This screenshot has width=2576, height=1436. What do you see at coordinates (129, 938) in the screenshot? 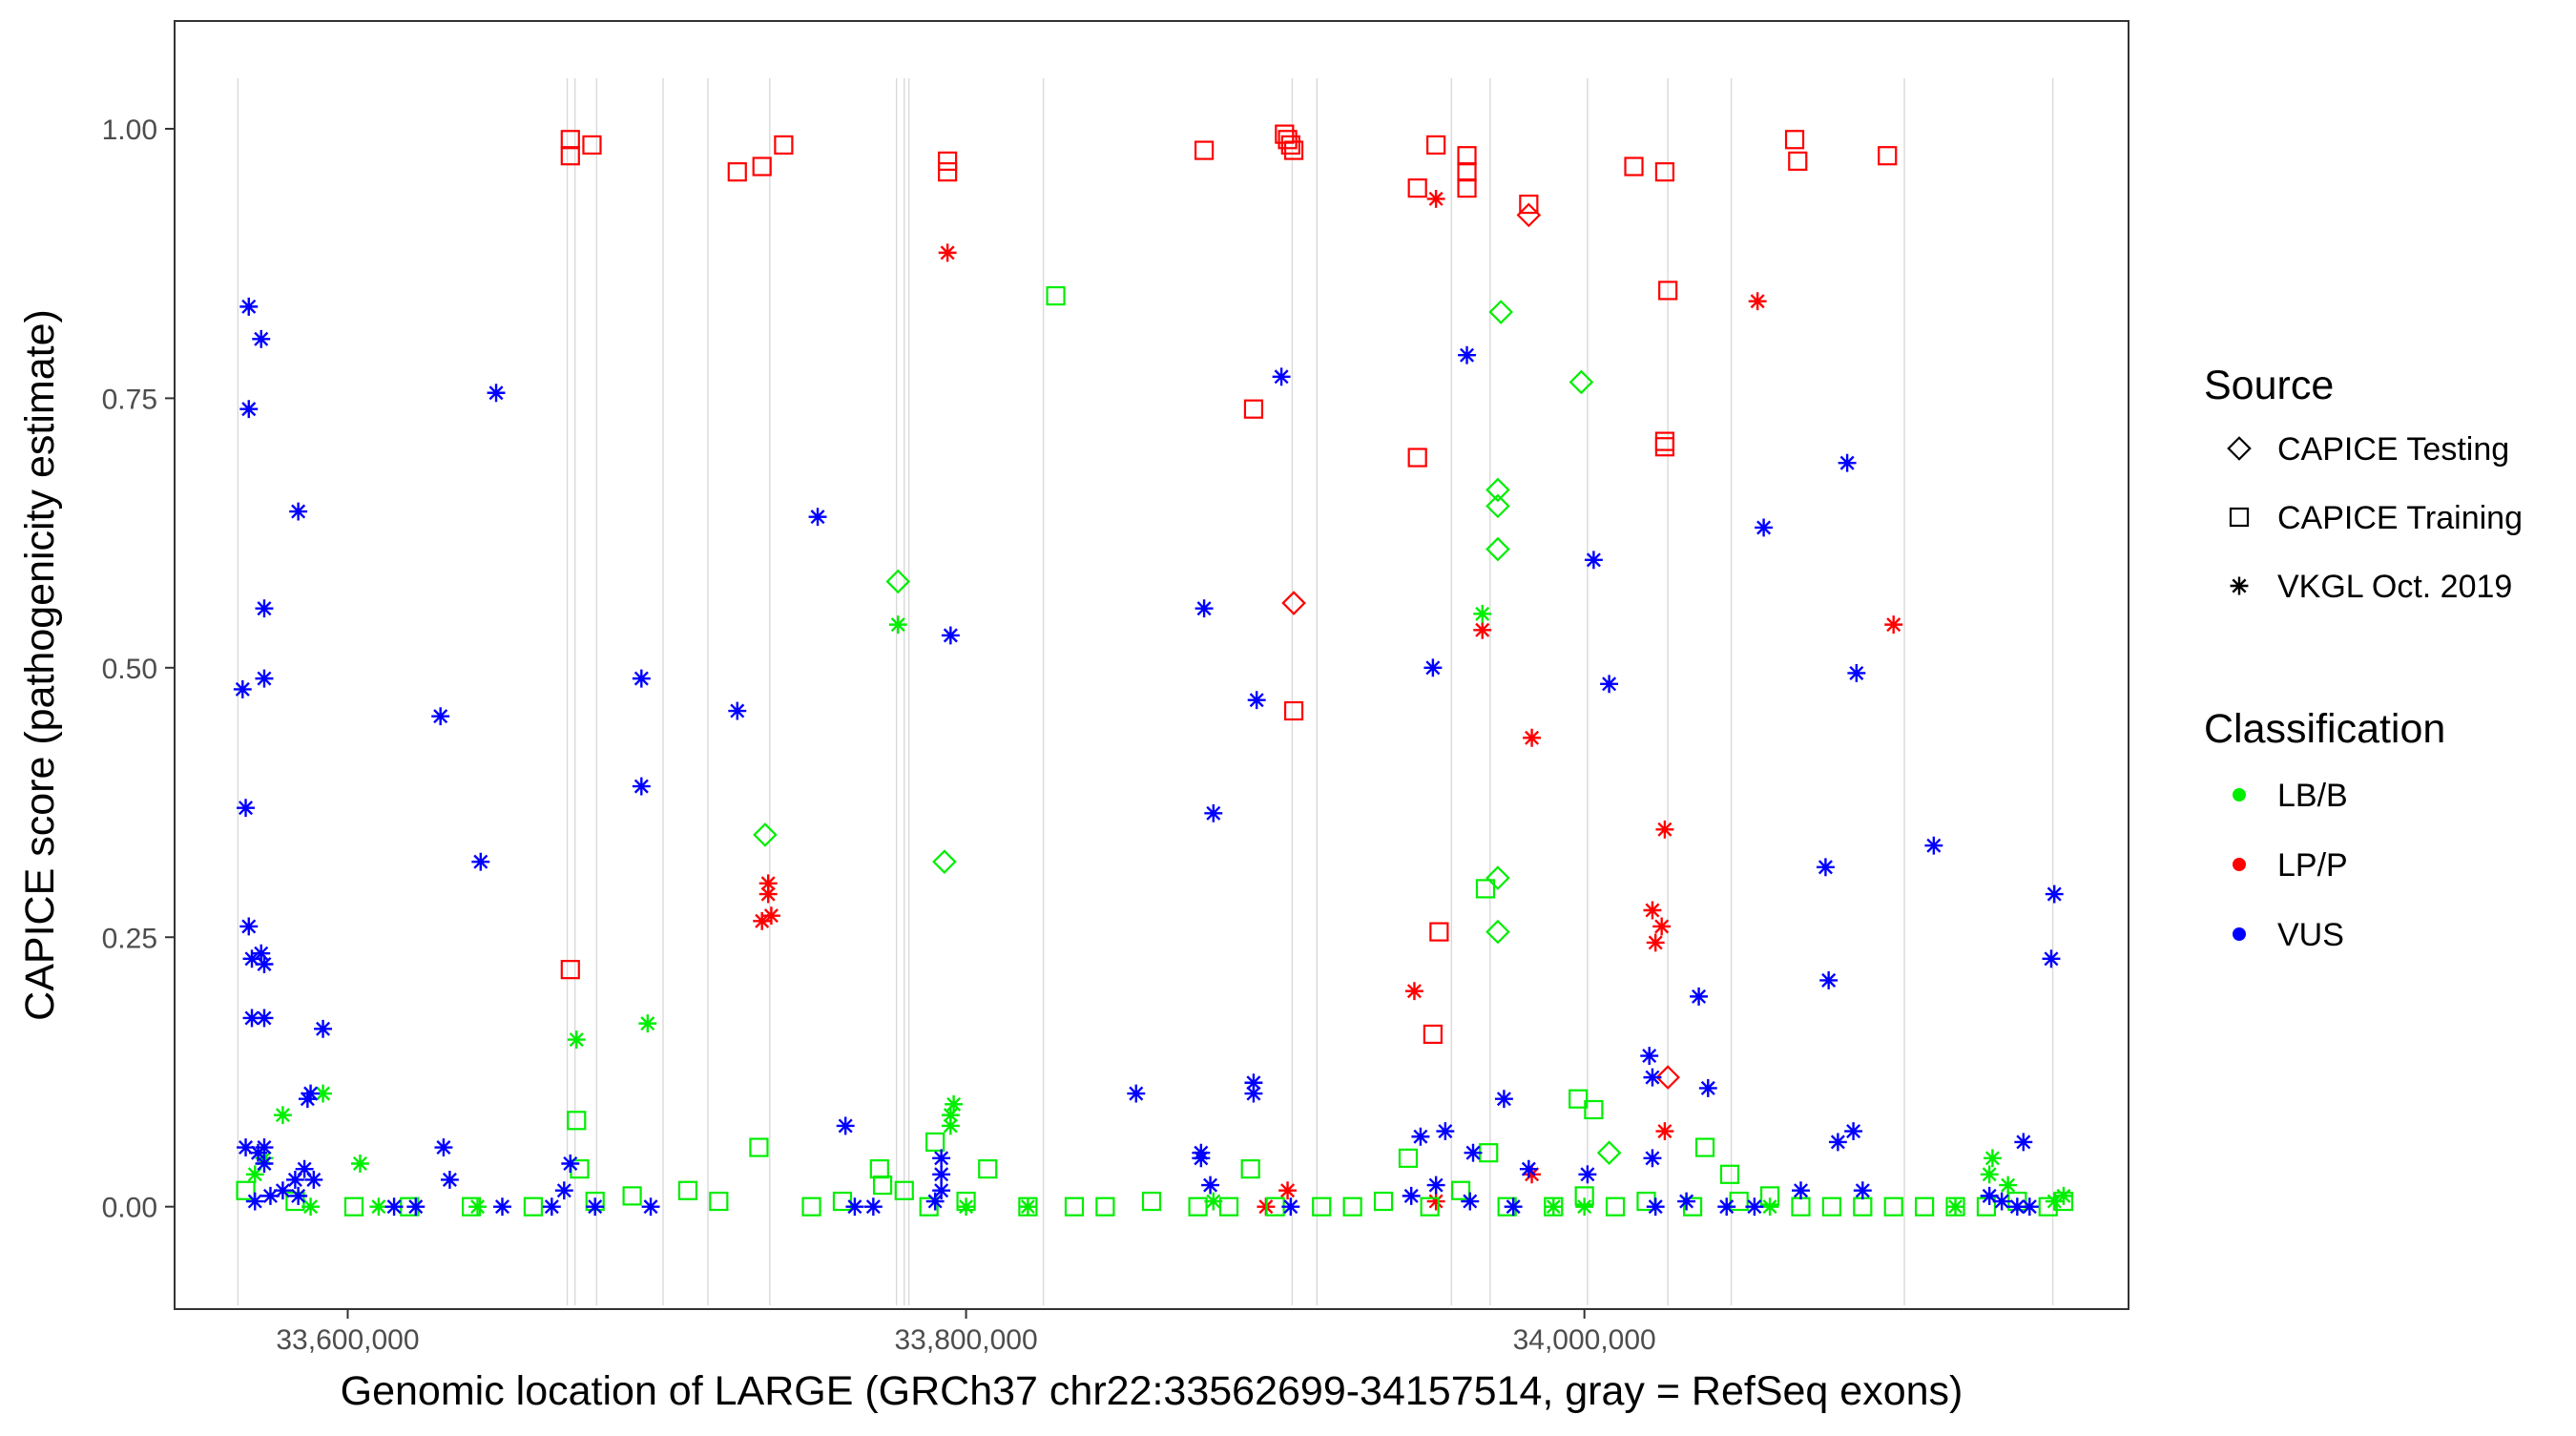
I see `y-tick-label: 0.25` at bounding box center [129, 938].